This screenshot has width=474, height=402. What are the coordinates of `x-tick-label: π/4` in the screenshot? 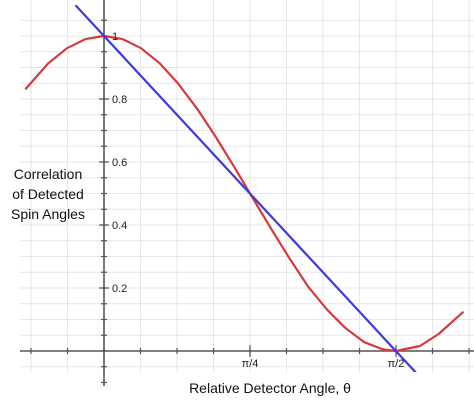 It's located at (250, 364).